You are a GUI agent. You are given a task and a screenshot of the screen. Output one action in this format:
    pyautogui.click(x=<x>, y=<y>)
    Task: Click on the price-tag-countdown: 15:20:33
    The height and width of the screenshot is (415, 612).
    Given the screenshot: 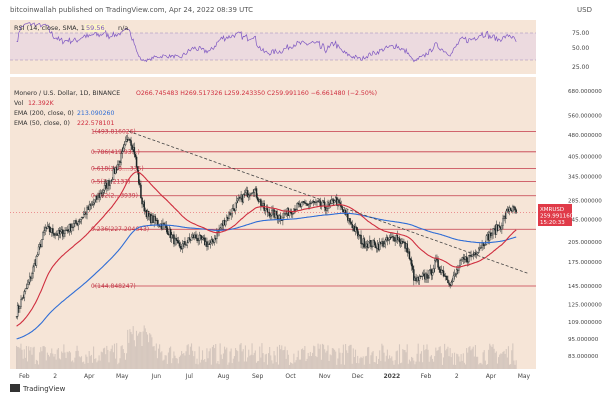 What is the action you would take?
    pyautogui.click(x=552, y=223)
    